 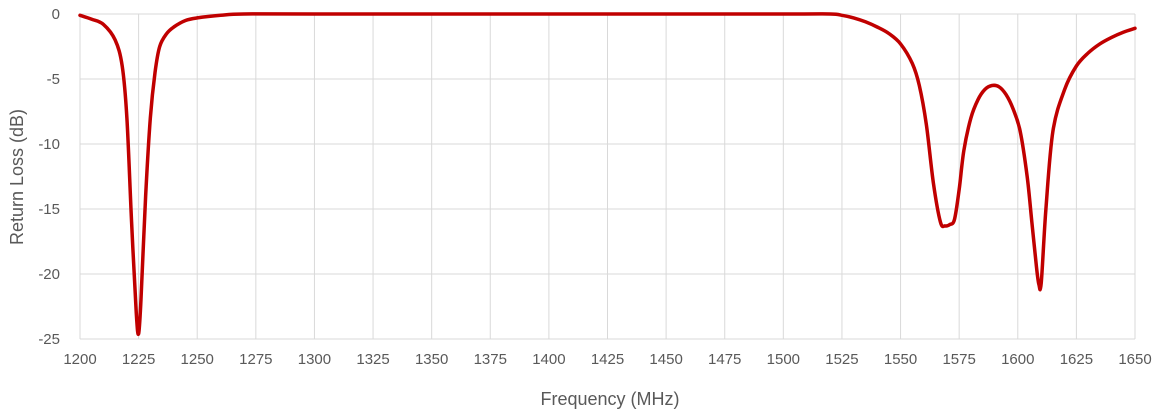 What do you see at coordinates (431, 359) in the screenshot?
I see `x-tick-label: 1350` at bounding box center [431, 359].